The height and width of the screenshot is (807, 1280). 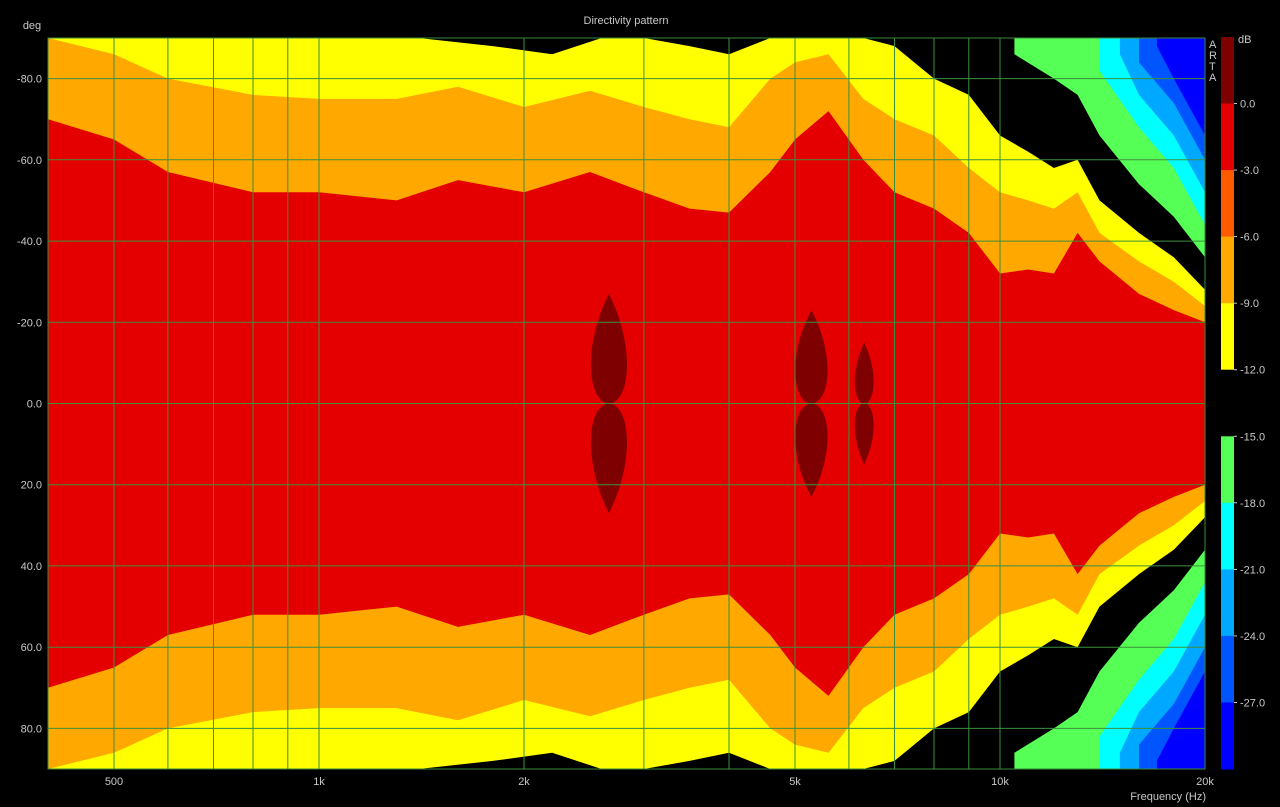 I want to click on x-axis-ticks: 500 1k 2k 5k 10k 20k, so click(x=660, y=782).